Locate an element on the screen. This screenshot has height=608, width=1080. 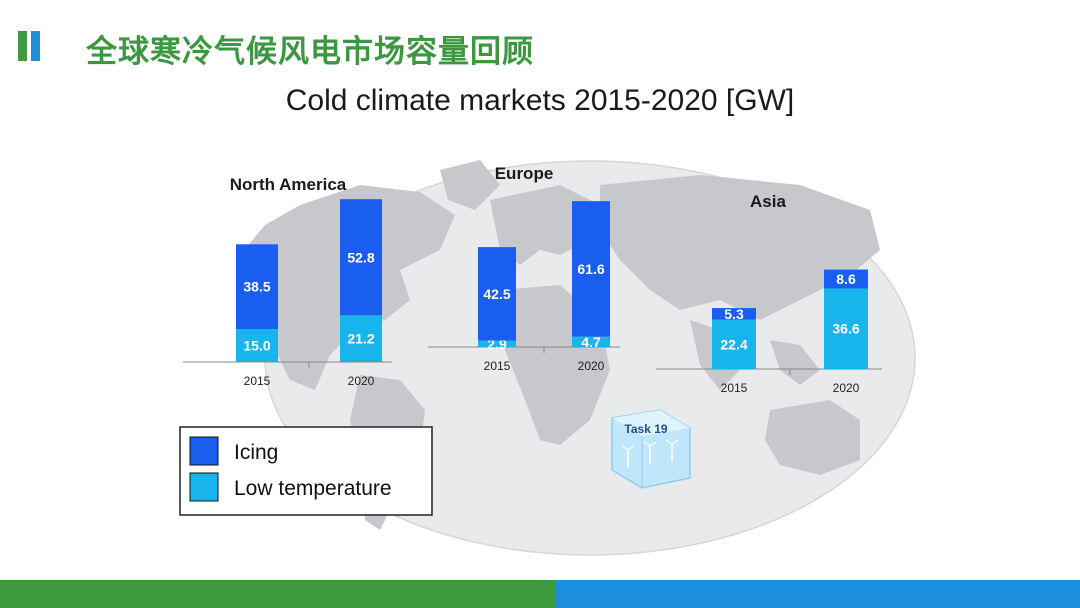
legend-box is located at coordinates (306, 471).